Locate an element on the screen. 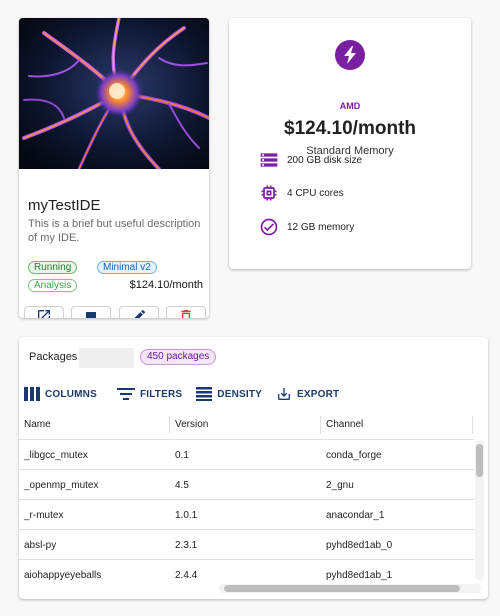 The image size is (500, 616). cell-version: 4.5 is located at coordinates (182, 485).